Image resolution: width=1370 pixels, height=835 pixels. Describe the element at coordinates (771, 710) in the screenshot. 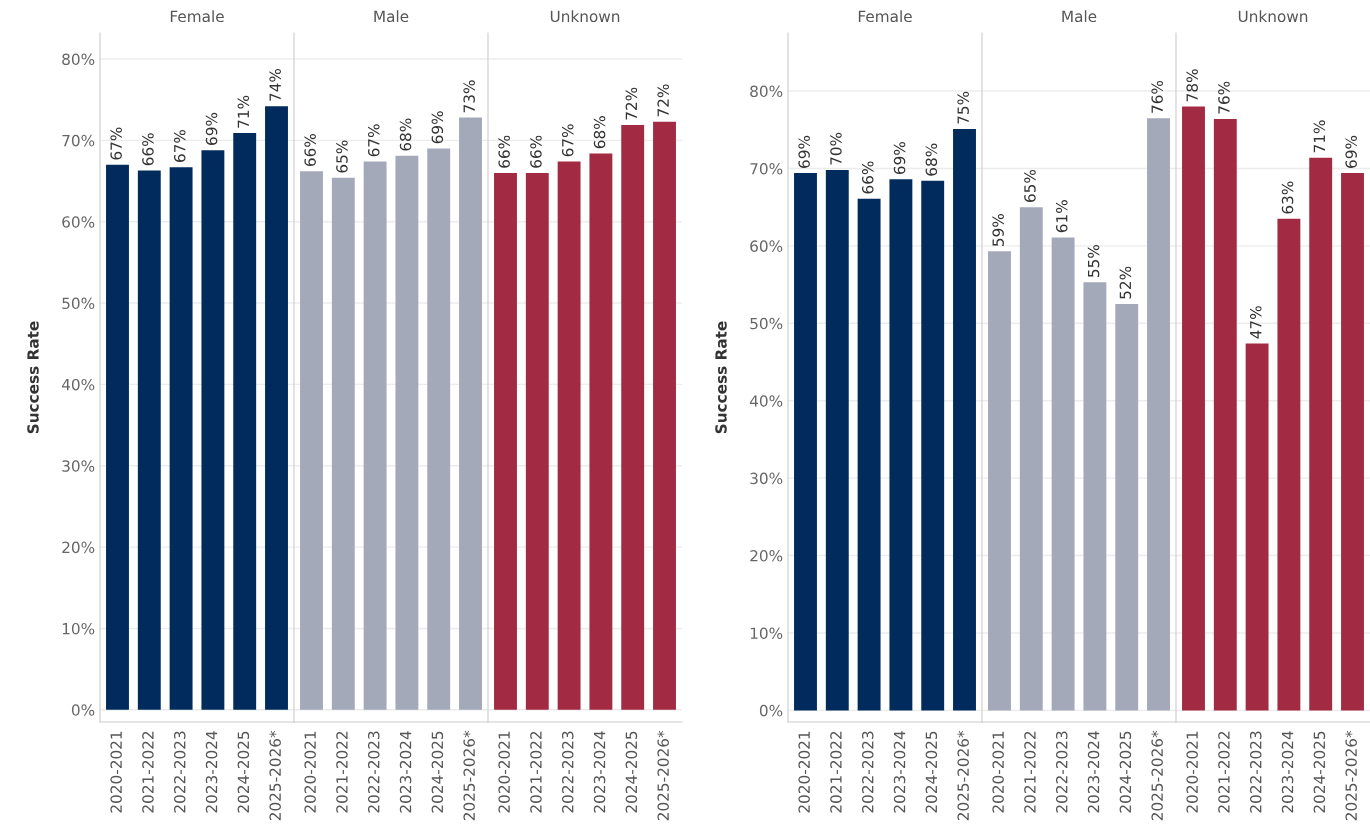

I see `y-tick-label: 0%` at that location.